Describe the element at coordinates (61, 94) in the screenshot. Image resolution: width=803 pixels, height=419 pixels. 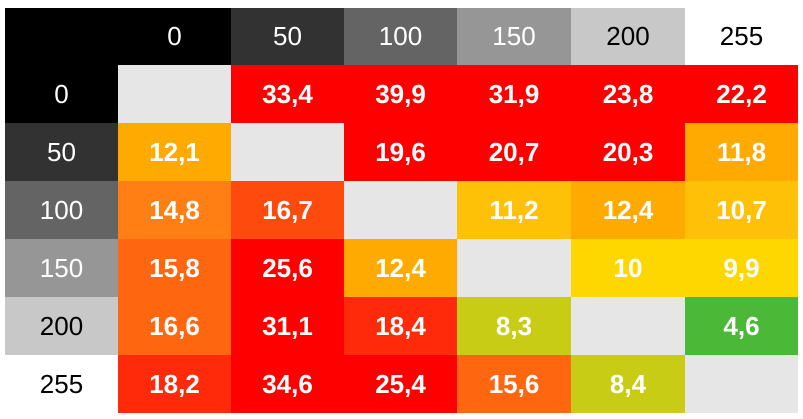
I see `row-header: 0` at that location.